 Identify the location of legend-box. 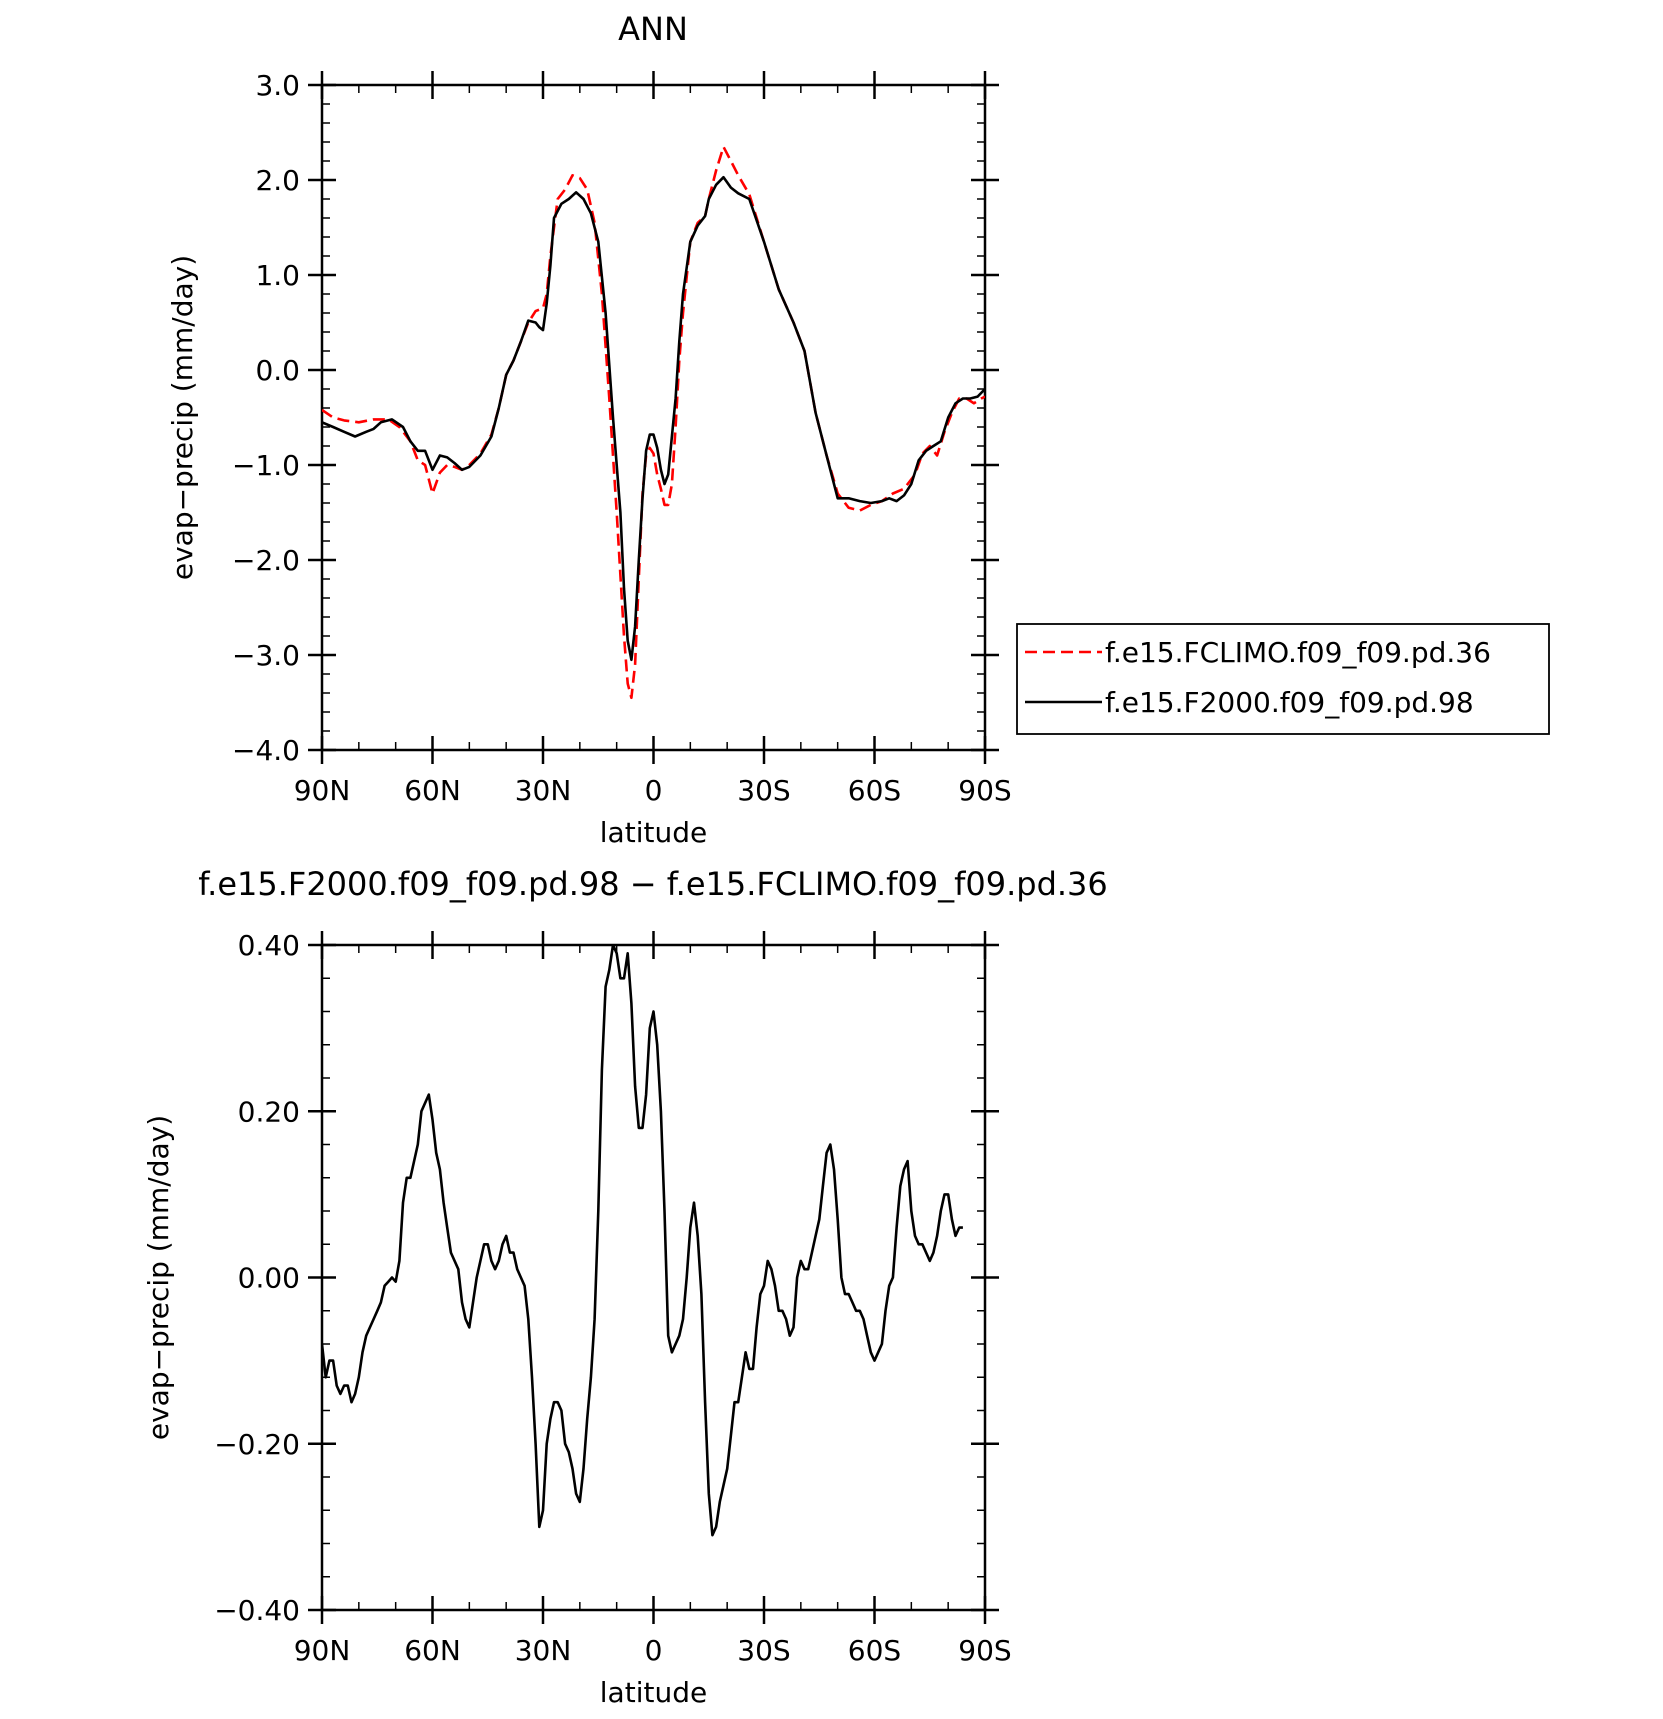
(1283, 679).